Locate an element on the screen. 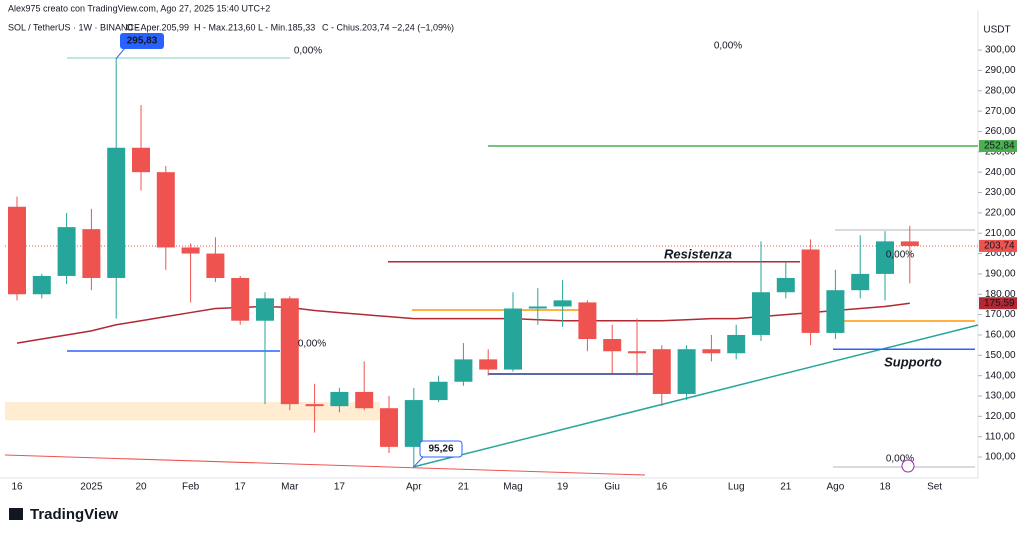  y-tick-label: 210,00 is located at coordinates (1000, 233).